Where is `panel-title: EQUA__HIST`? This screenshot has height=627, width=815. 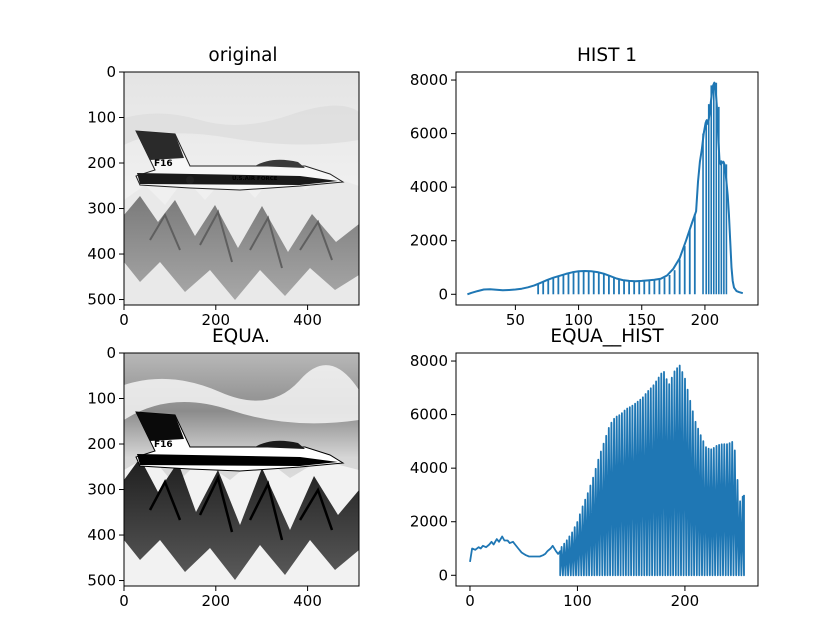 panel-title: EQUA__HIST is located at coordinates (607, 336).